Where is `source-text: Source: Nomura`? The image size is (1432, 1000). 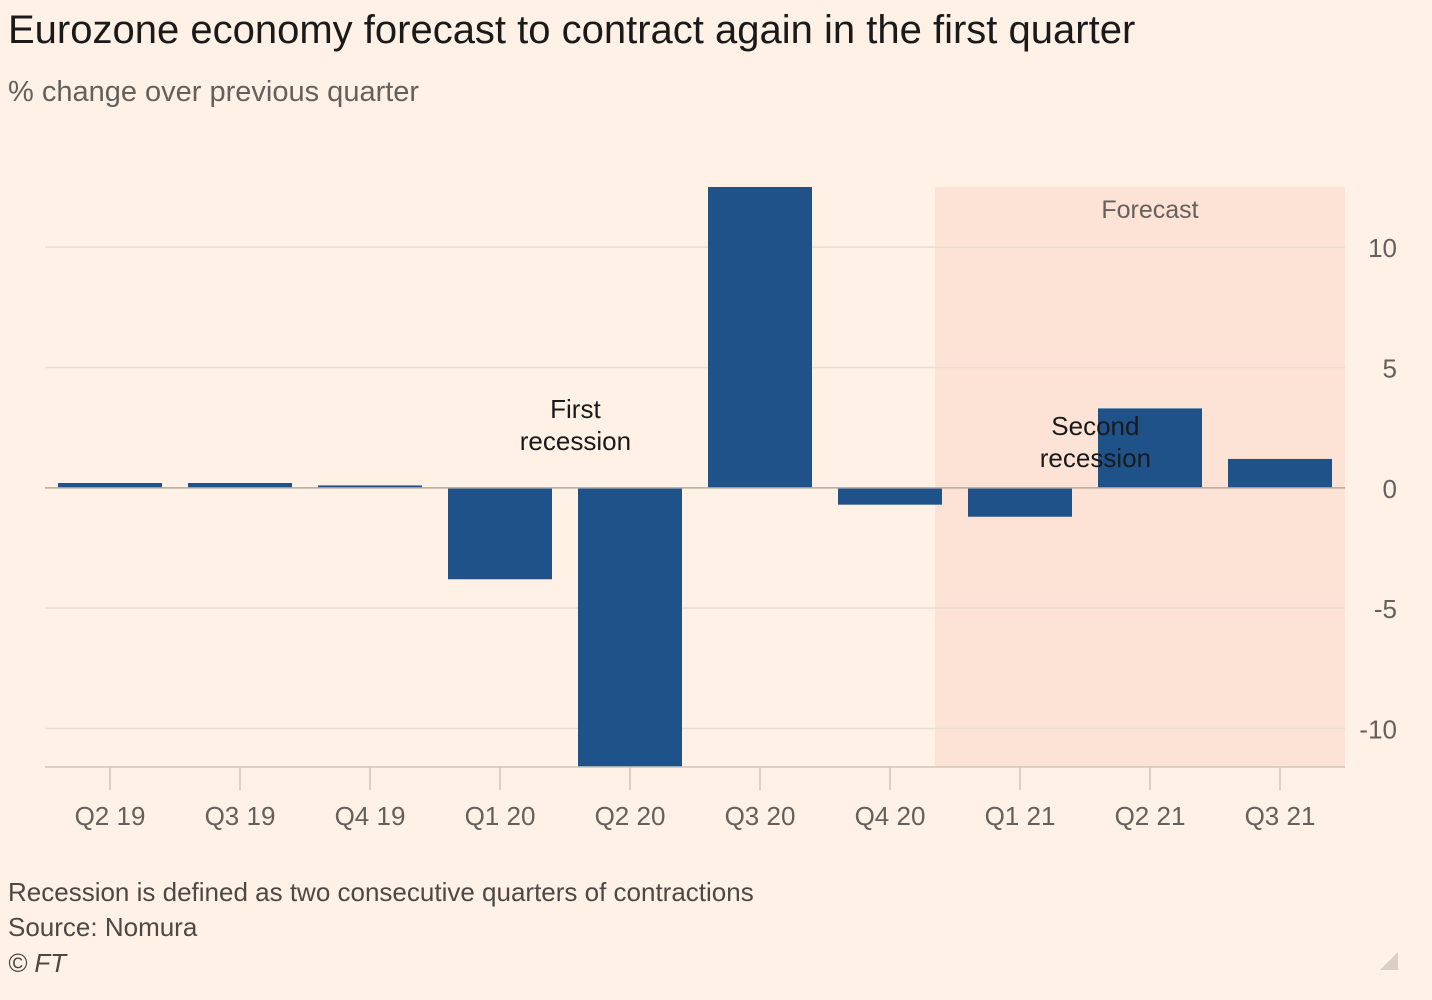
source-text: Source: Nomura is located at coordinates (103, 927).